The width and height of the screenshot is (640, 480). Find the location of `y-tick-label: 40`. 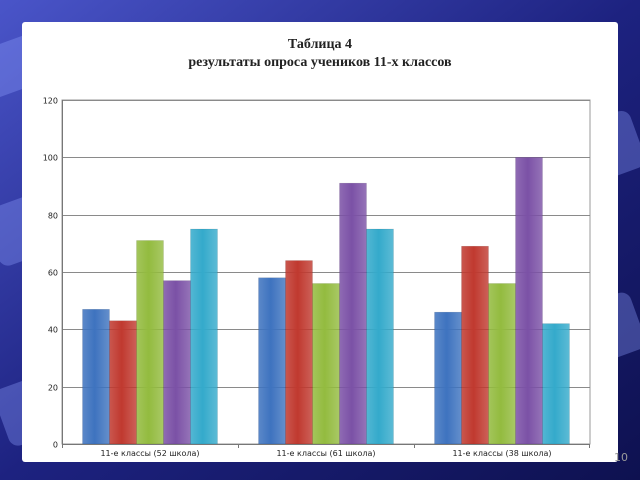

y-tick-label: 40 is located at coordinates (53, 330).